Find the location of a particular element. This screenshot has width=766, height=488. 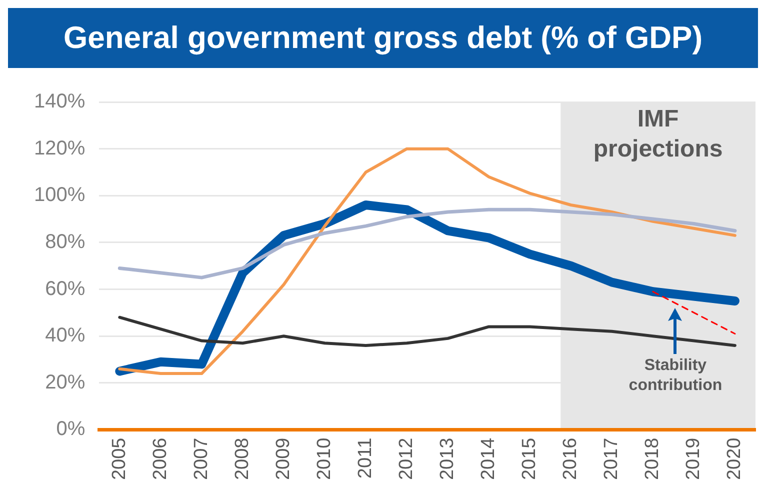

y-tick-label: 0% is located at coordinates (71, 429).